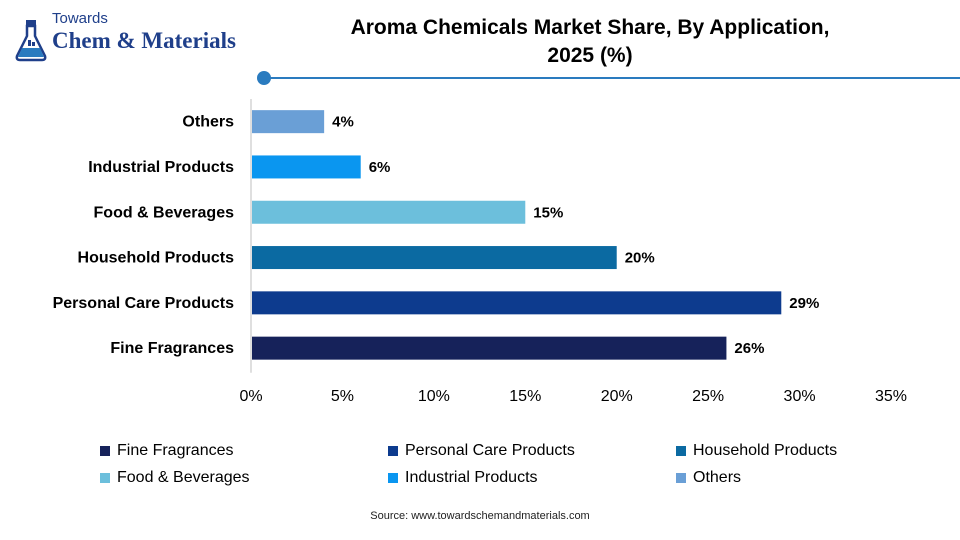  I want to click on legend-item: Fine Fragrances, so click(167, 451).